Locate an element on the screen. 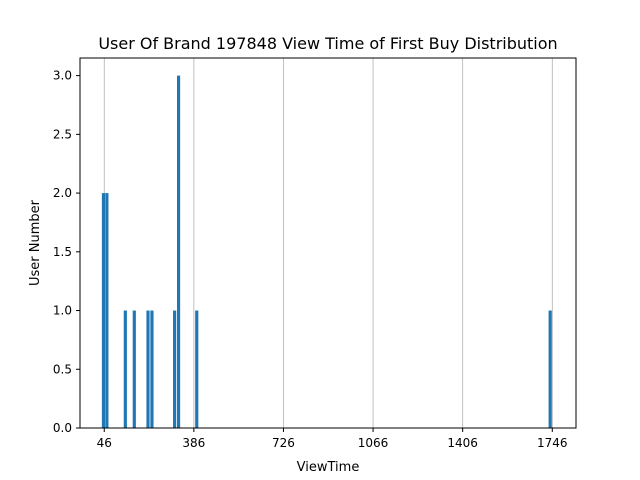 This screenshot has width=640, height=480. x-axis-ticks: 46 386 726 1066 1406 1746 is located at coordinates (332, 439).